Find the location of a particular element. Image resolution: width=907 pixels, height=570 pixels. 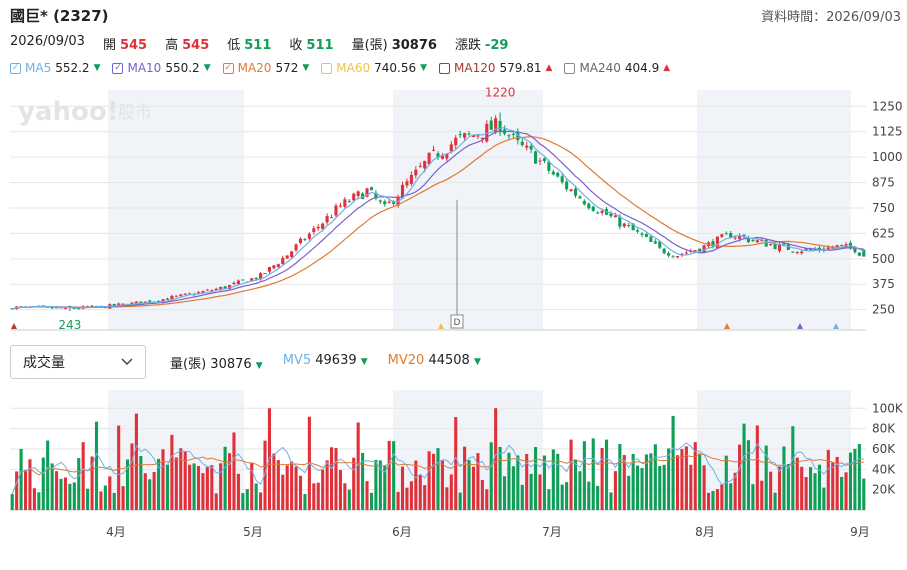

mv20-label: MV20 is located at coordinates (406, 360).